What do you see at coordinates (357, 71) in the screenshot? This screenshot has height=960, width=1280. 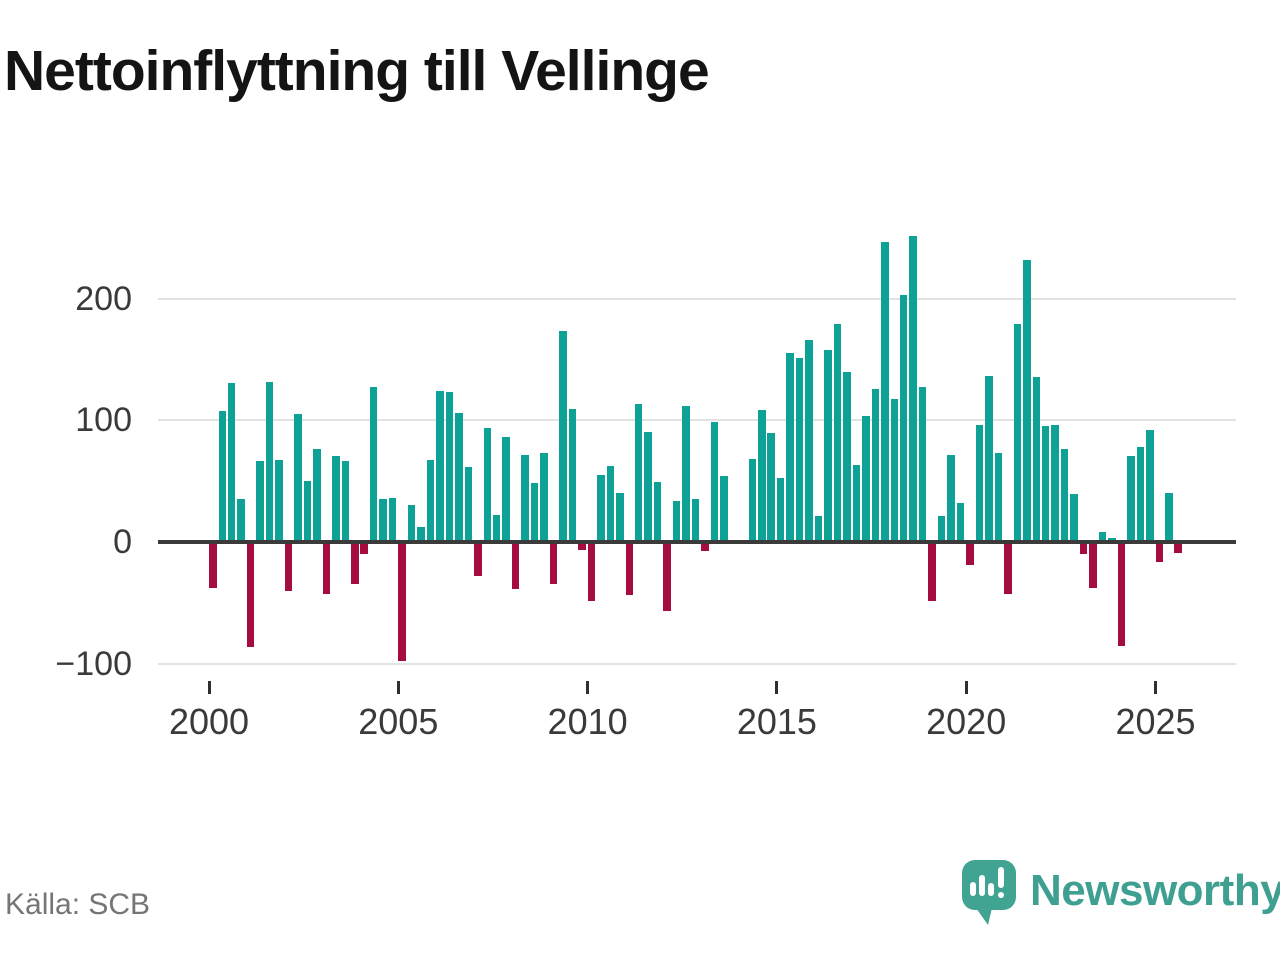 I see `chart-title: Nettoinflyttning till Vellinge` at bounding box center [357, 71].